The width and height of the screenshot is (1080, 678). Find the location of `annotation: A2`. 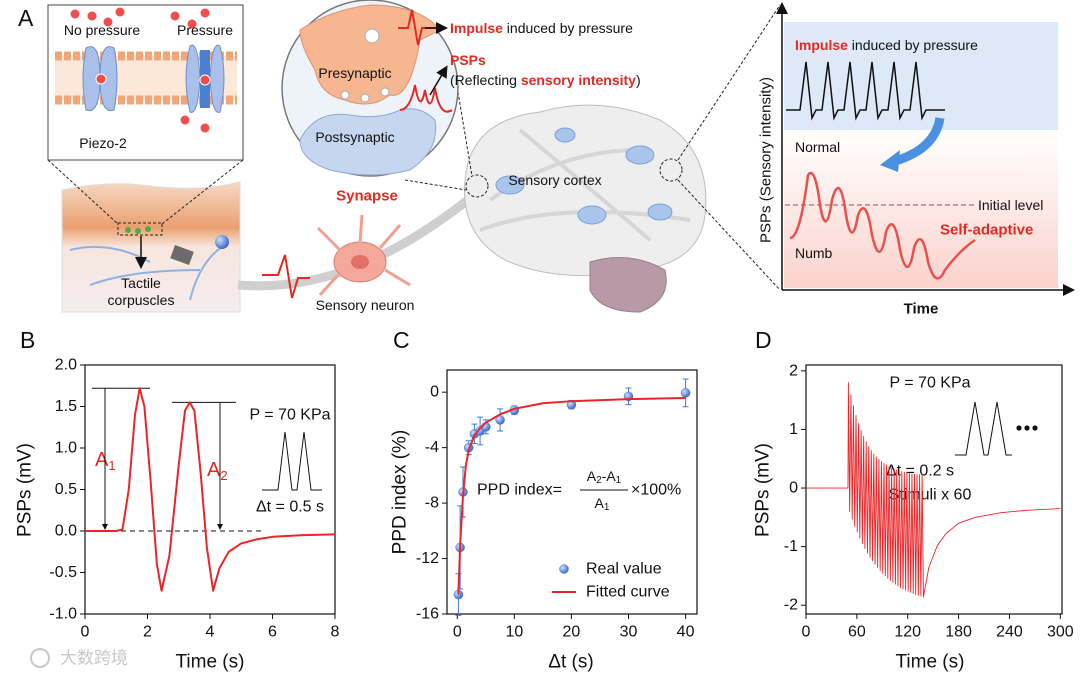

annotation: A2 is located at coordinates (217, 471).